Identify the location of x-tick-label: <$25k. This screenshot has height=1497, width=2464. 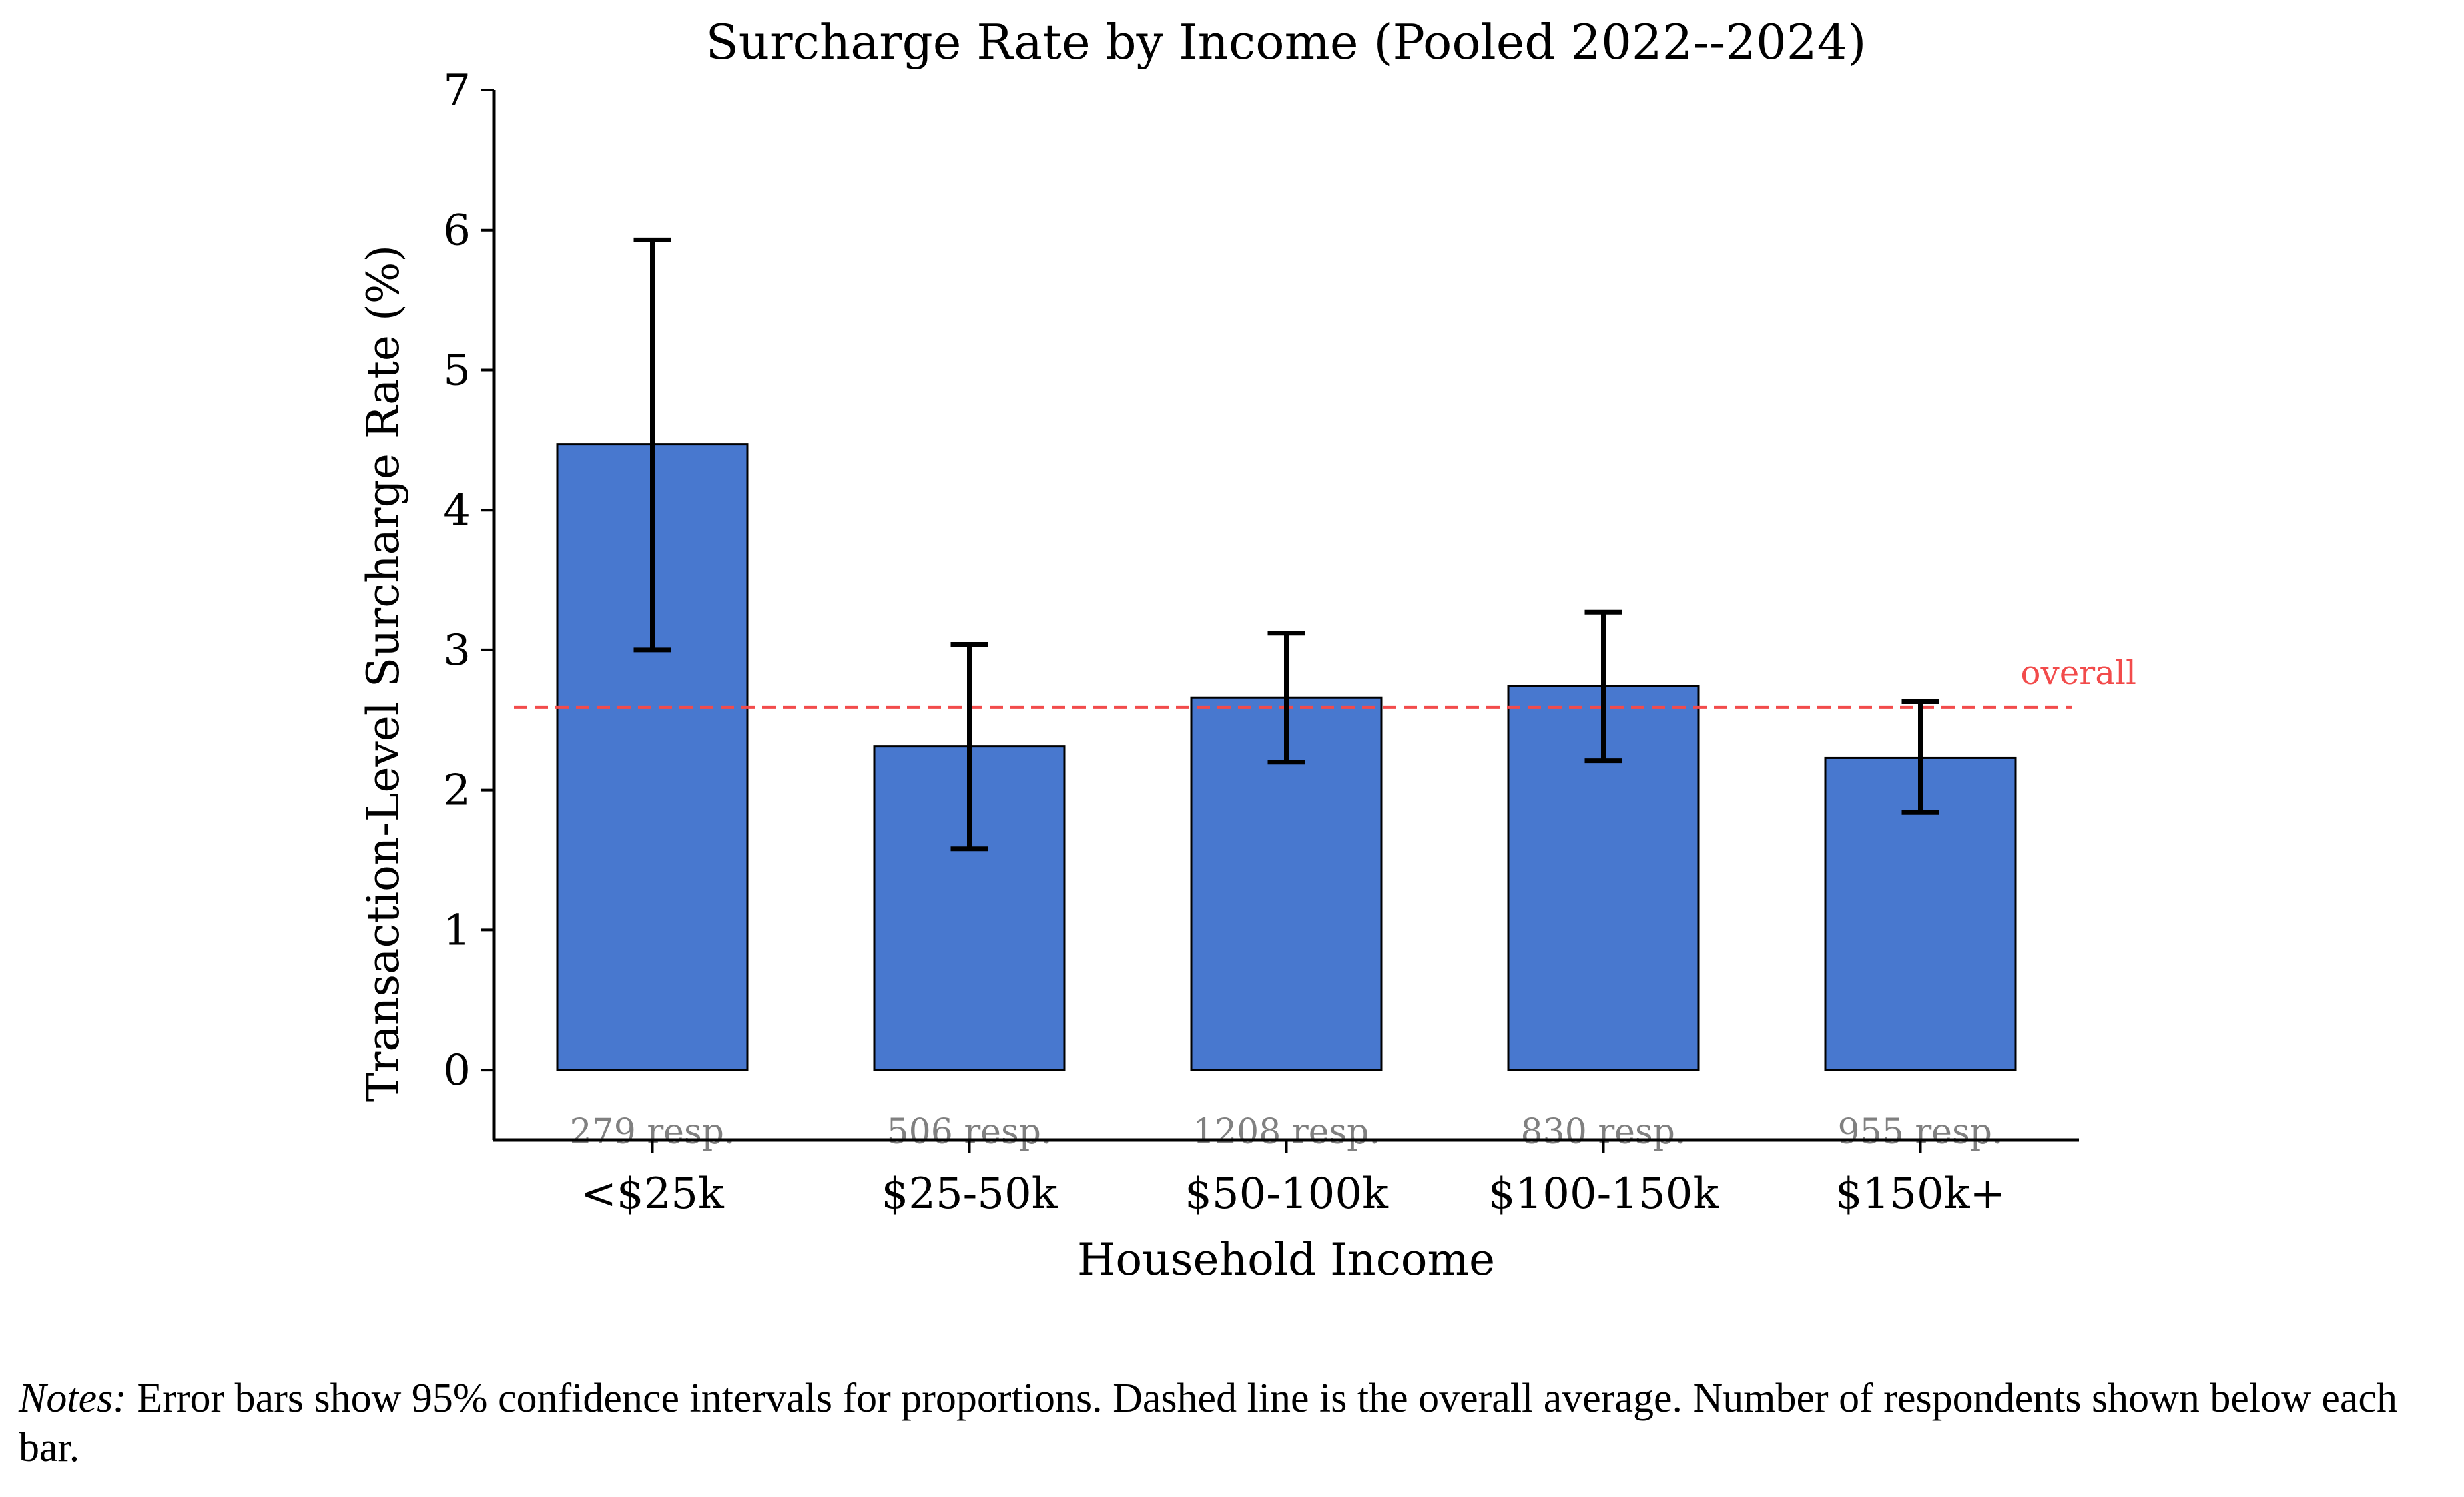
(653, 1194).